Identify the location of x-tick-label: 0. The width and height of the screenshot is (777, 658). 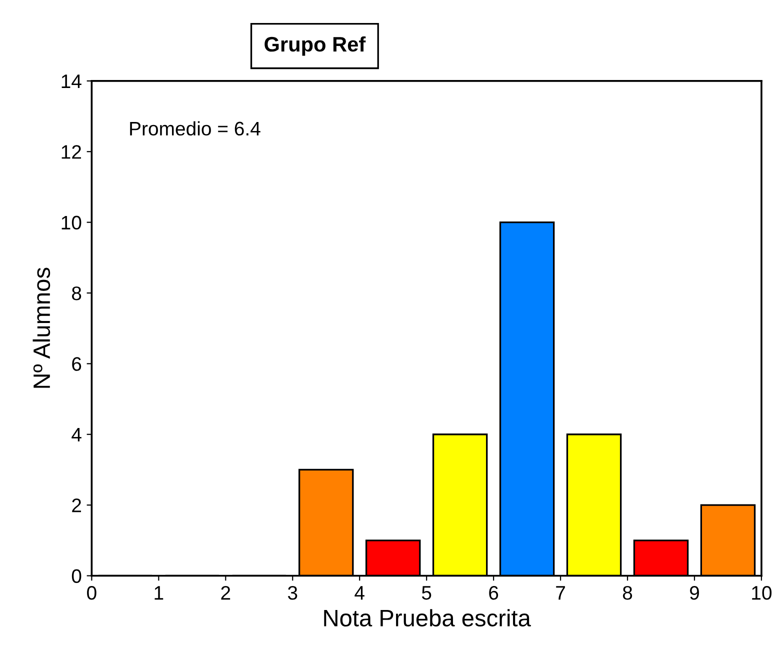
(91, 593).